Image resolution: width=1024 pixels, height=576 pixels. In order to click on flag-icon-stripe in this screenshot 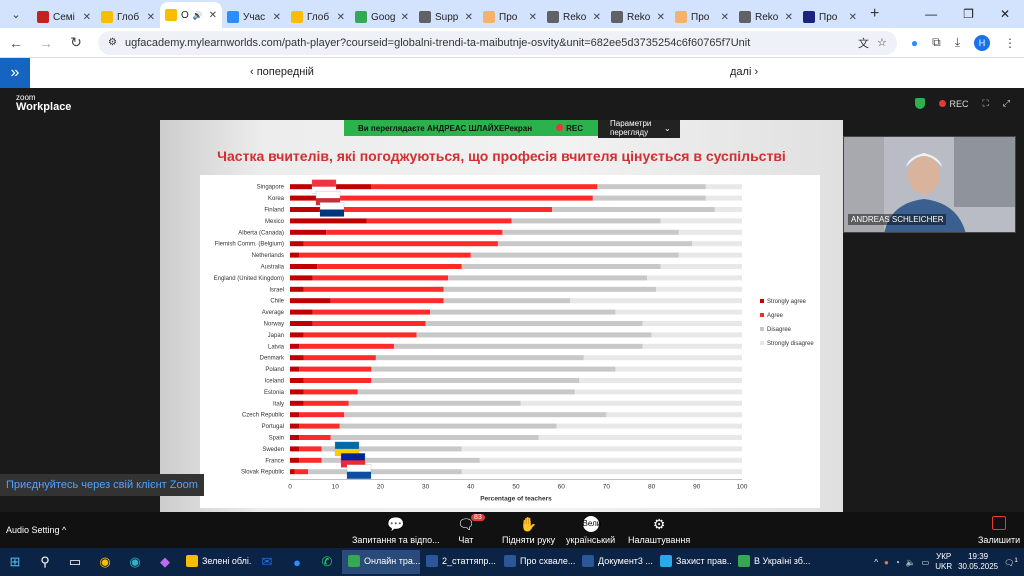, I will do `click(324, 190)`.